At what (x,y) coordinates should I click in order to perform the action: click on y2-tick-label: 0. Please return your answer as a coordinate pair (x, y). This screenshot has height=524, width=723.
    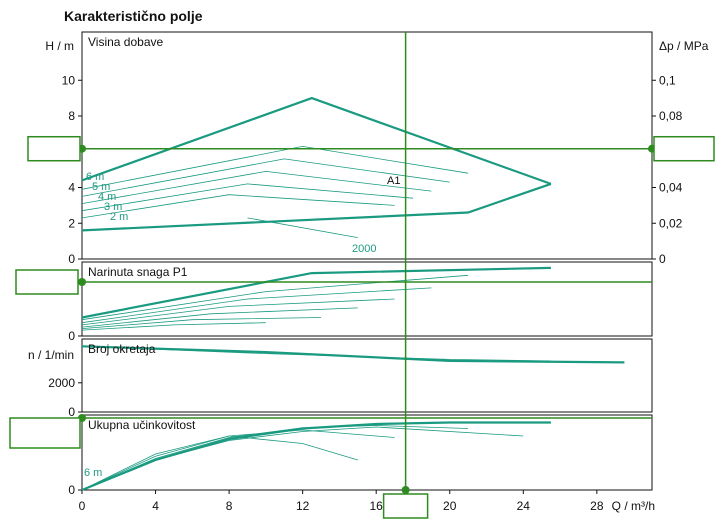
    Looking at the image, I should click on (662, 259).